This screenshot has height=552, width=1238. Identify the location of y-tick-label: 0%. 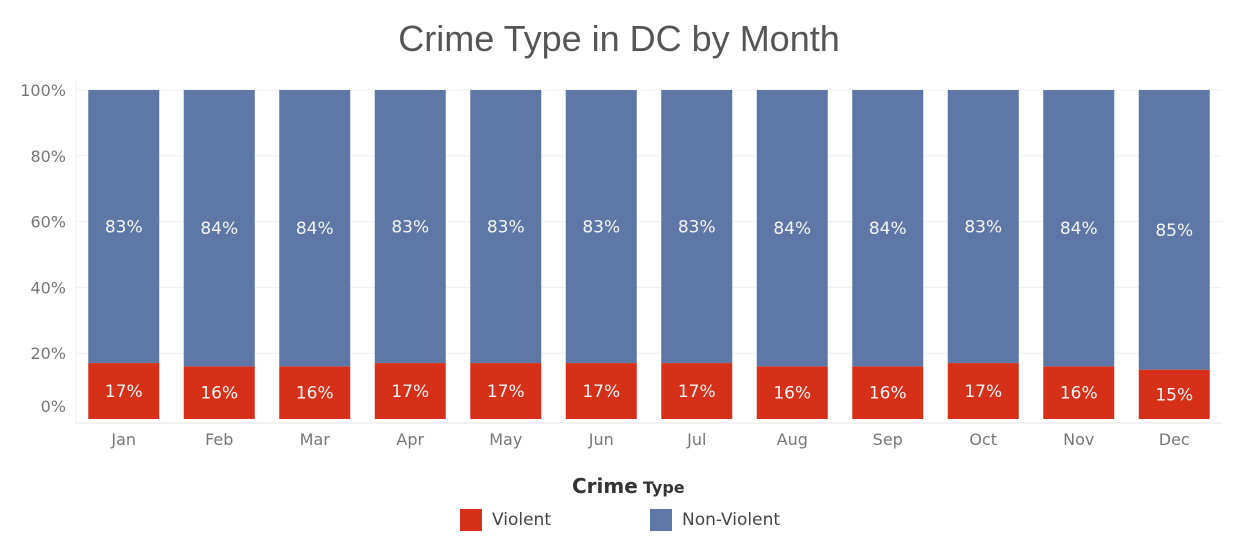
(53, 406).